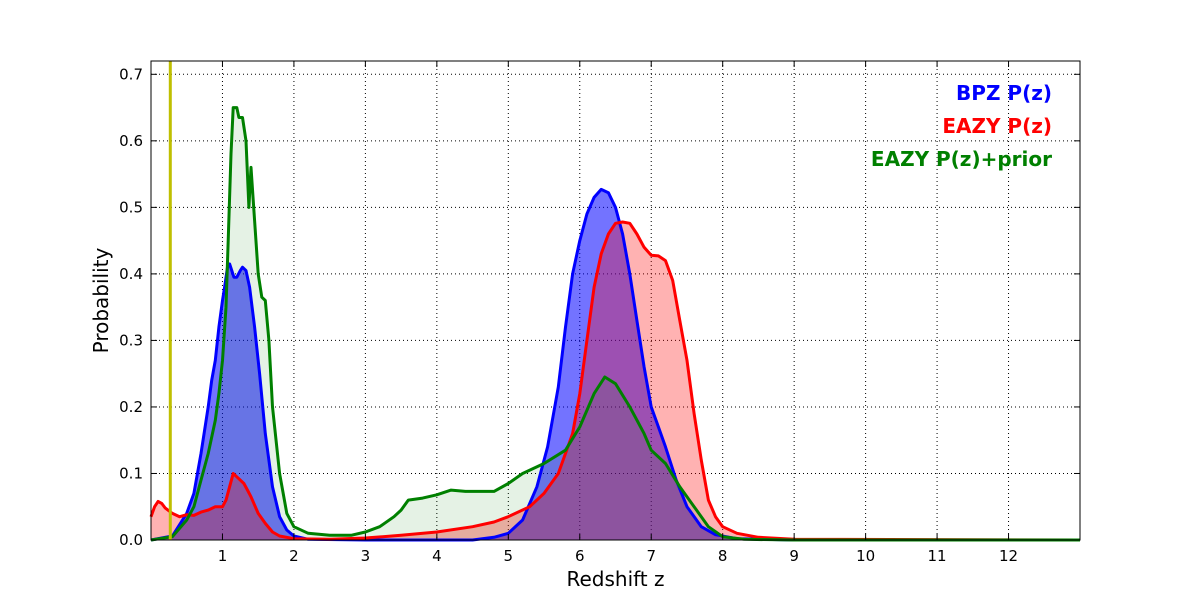 Image resolution: width=1200 pixels, height=600 pixels. I want to click on x-tick-label: 4, so click(437, 556).